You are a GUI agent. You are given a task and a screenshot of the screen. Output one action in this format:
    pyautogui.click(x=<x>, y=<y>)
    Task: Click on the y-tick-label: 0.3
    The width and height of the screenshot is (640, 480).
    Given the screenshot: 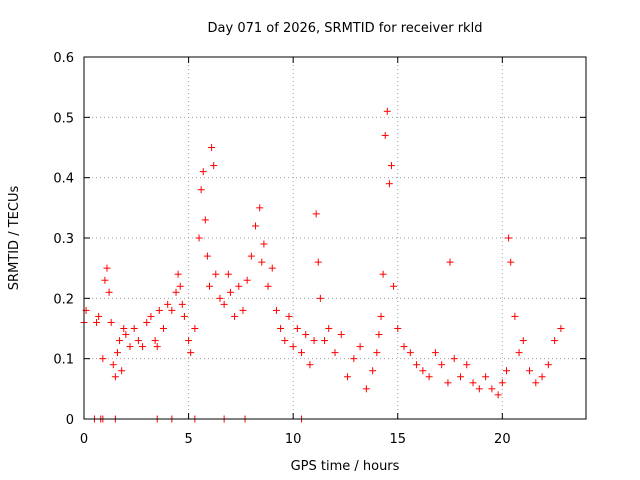 What is the action you would take?
    pyautogui.click(x=63, y=239)
    